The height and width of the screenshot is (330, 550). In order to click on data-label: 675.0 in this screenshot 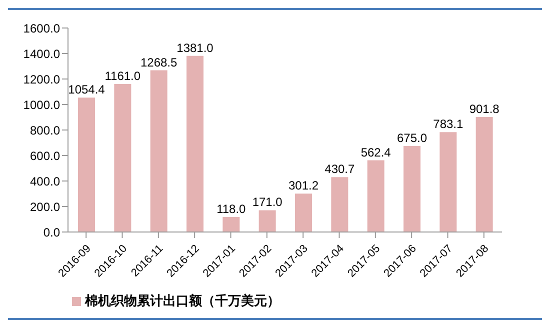, I will do `click(412, 137)`.